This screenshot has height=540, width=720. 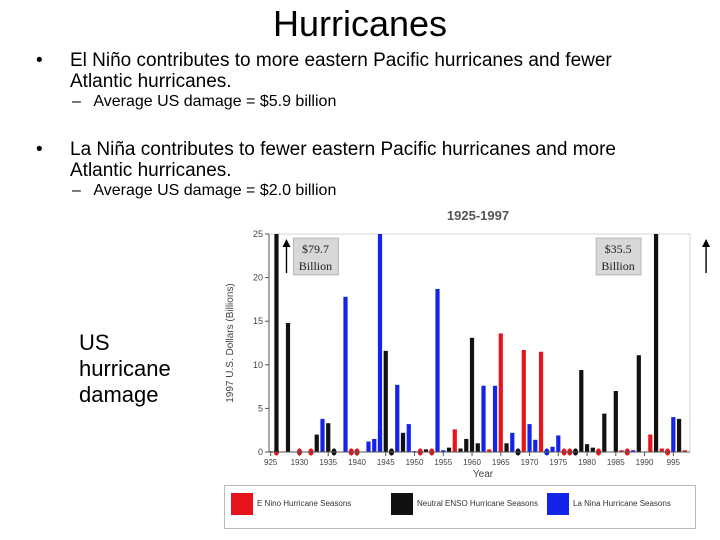 What do you see at coordinates (530, 462) in the screenshot?
I see `x-tick-label: 1970` at bounding box center [530, 462].